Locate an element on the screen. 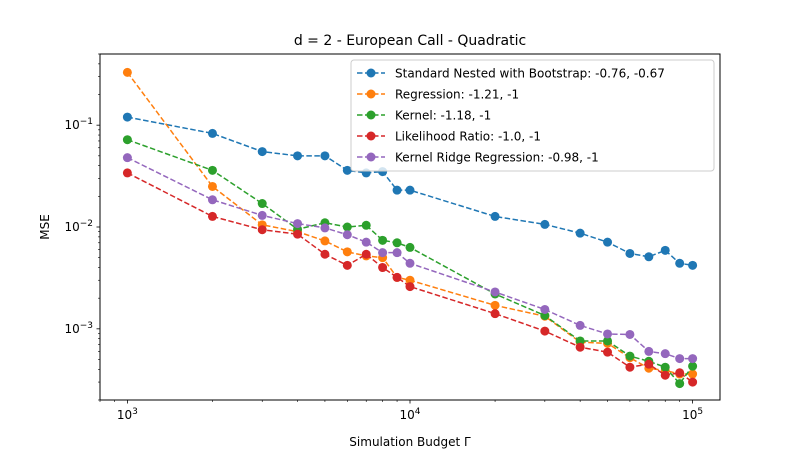  legend-entry: Kernel Ridge Regression: -0.98, -1 is located at coordinates (478, 158).